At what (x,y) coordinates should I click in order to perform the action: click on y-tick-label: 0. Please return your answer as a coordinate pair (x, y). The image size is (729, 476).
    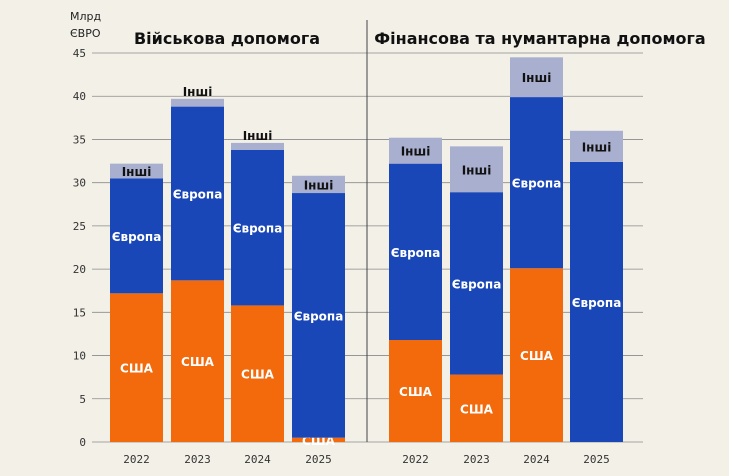
    Looking at the image, I should click on (82, 442).